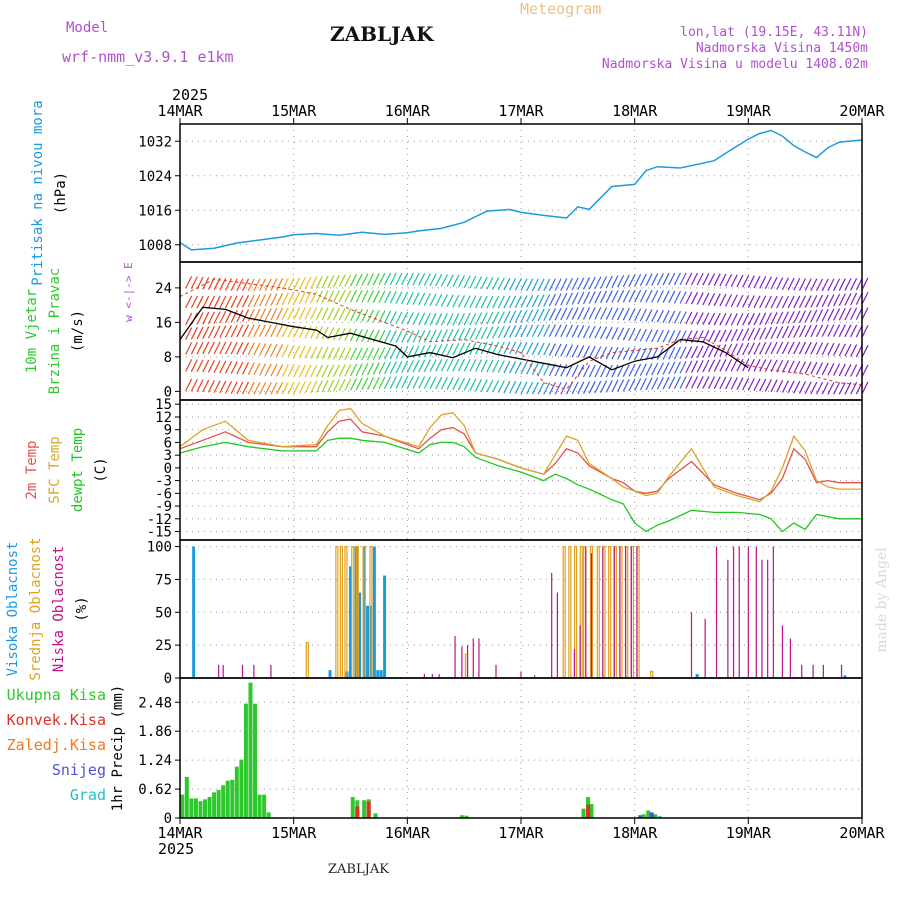  I want to click on cloud-ylabel-1: Srednja Oblacnost, so click(36, 608).